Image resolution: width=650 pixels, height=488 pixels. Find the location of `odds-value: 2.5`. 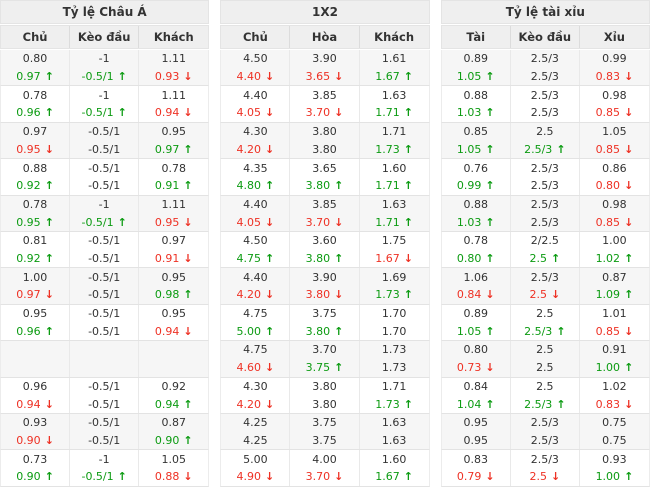

odds-value: 2.5 is located at coordinates (545, 132).